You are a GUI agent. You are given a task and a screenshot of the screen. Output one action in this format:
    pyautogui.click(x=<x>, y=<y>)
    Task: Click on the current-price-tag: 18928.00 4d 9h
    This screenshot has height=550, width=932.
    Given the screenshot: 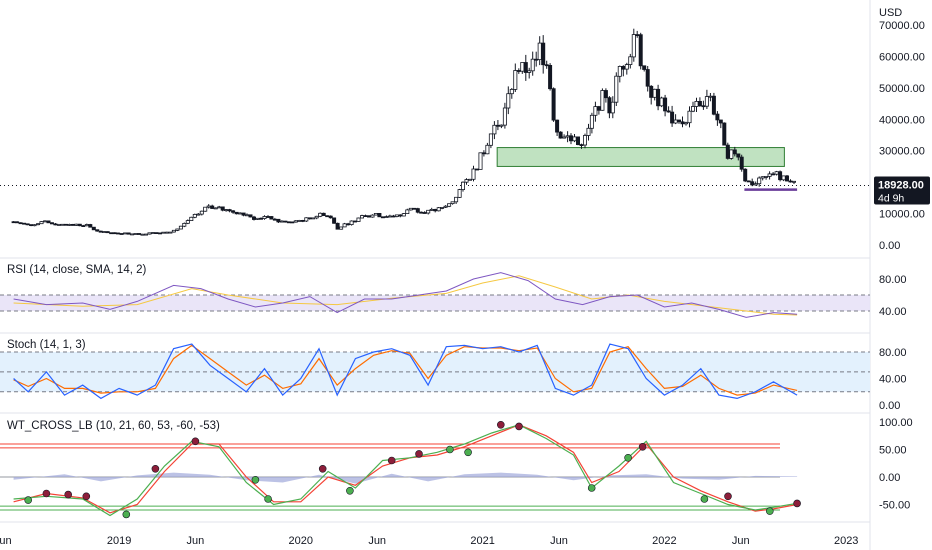 What is the action you would take?
    pyautogui.click(x=902, y=190)
    